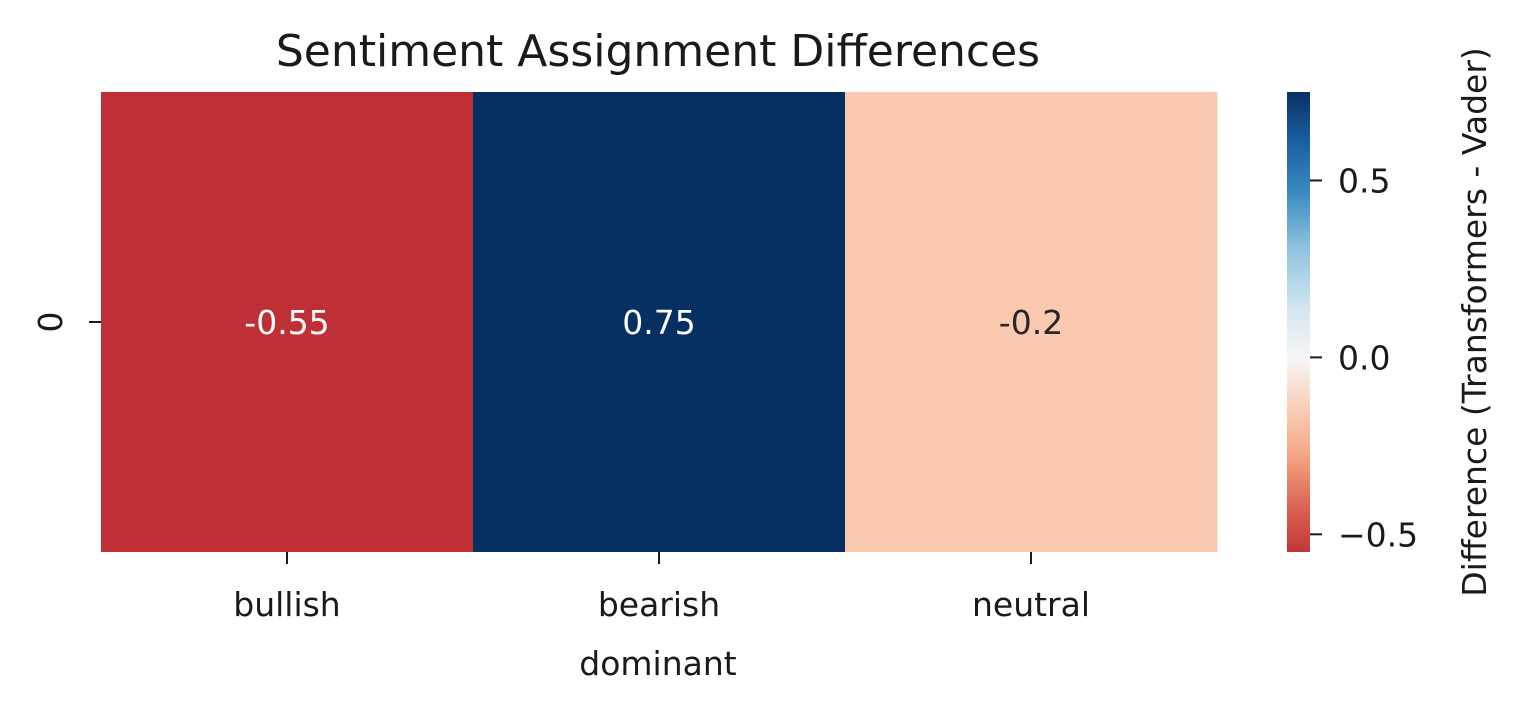 The width and height of the screenshot is (1528, 714). I want to click on x-tick-label: neutral, so click(1031, 604).